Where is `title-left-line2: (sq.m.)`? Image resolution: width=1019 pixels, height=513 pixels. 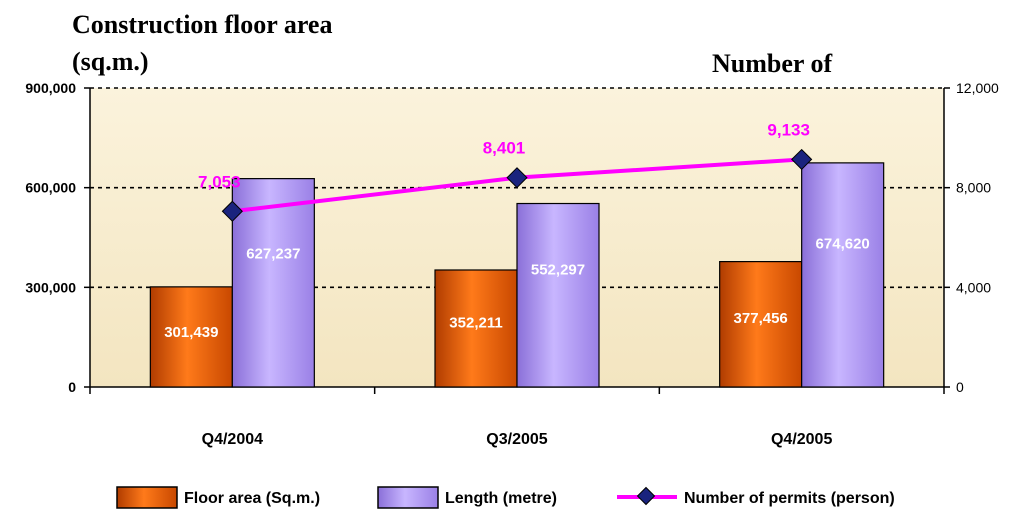
title-left-line2: (sq.m.) is located at coordinates (110, 61).